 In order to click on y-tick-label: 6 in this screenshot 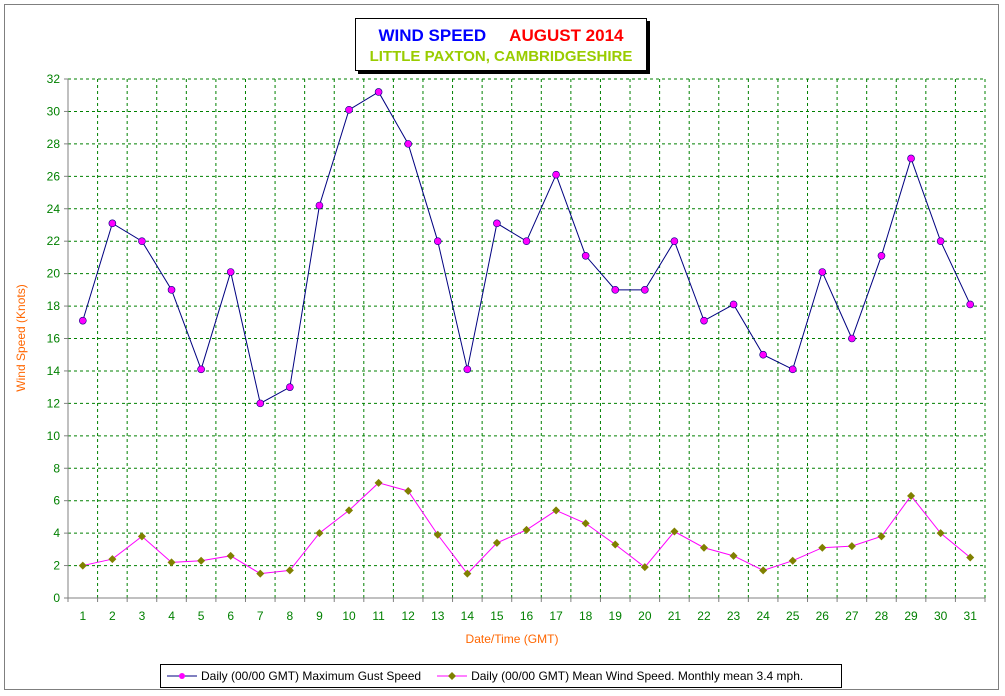, I will do `click(56, 501)`.